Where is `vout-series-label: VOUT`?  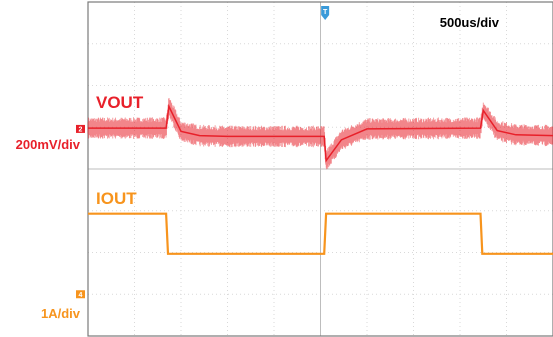
vout-series-label: VOUT is located at coordinates (120, 102).